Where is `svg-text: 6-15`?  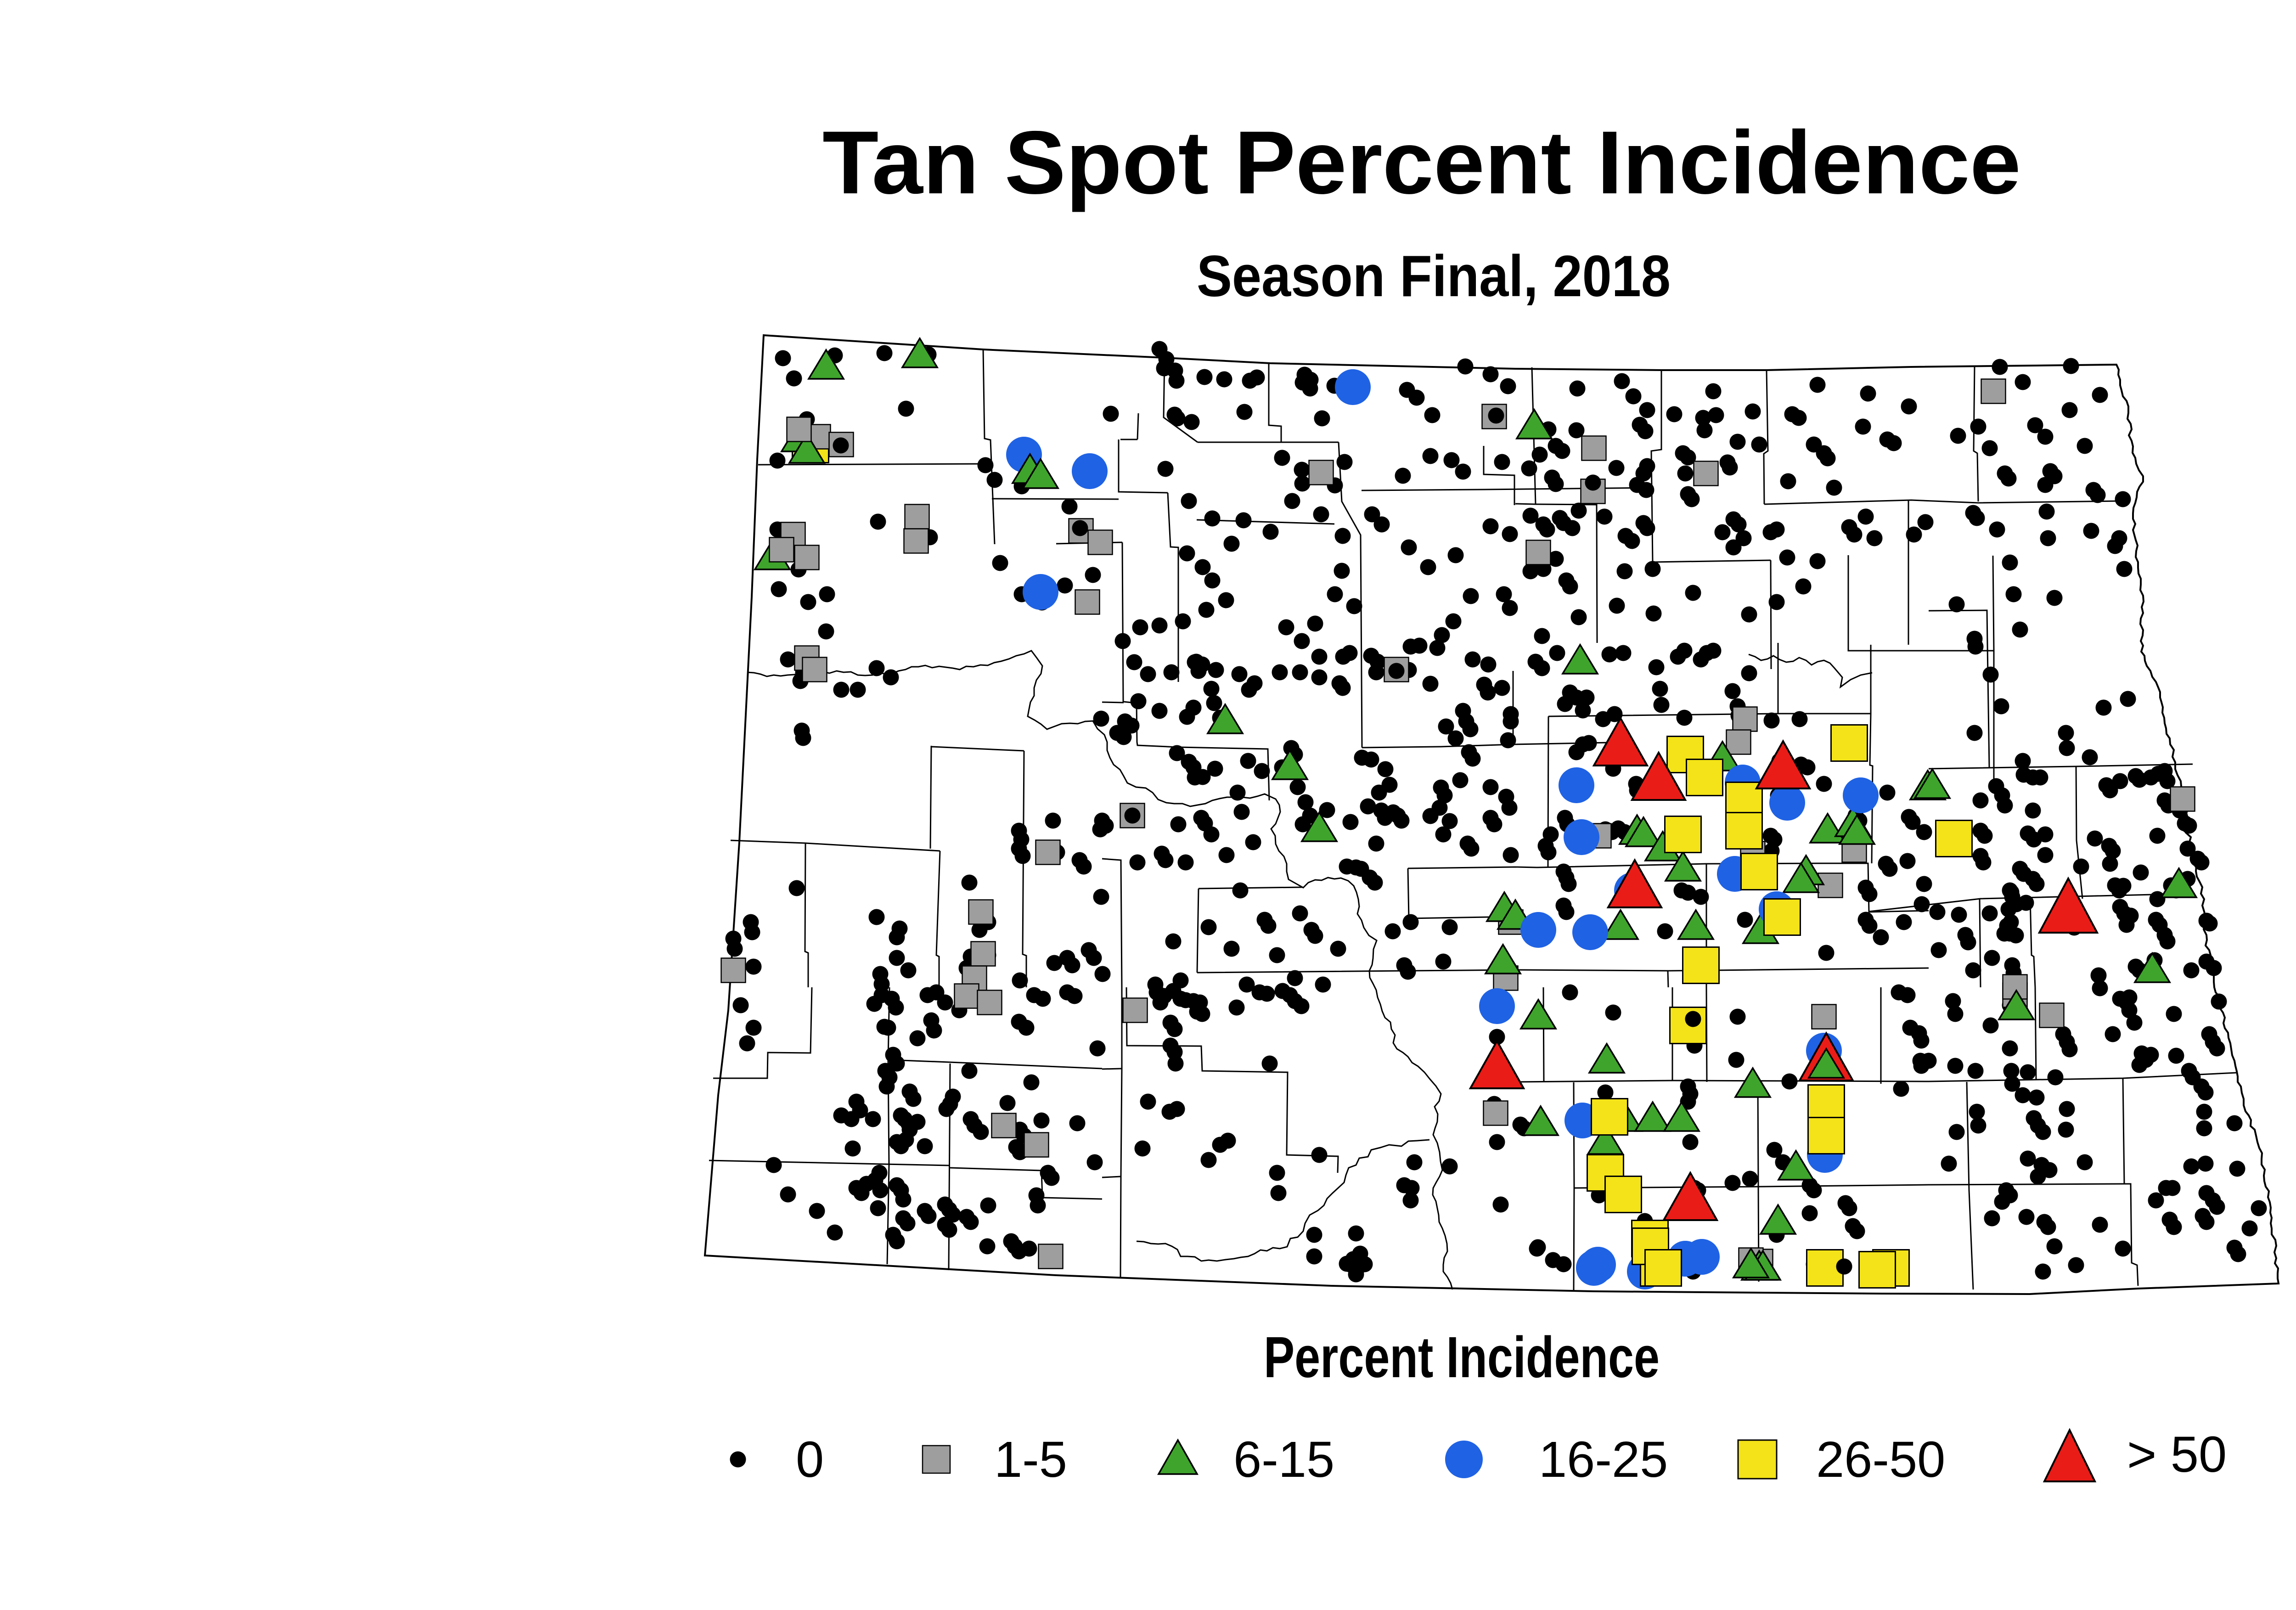
svg-text: 6-15 is located at coordinates (1283, 1460).